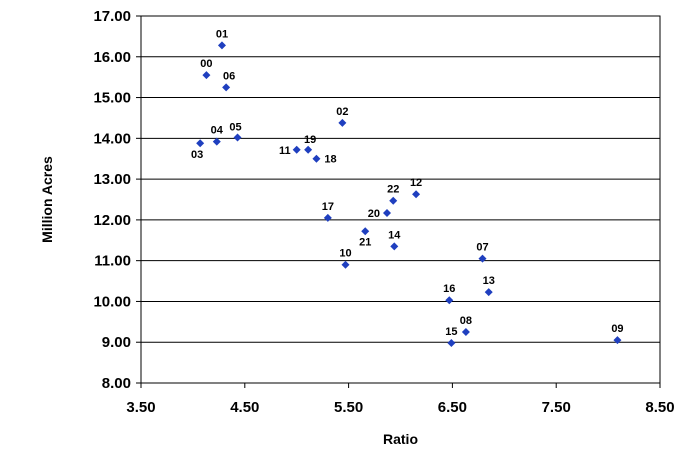  I want to click on point-label-04: 04, so click(217, 131).